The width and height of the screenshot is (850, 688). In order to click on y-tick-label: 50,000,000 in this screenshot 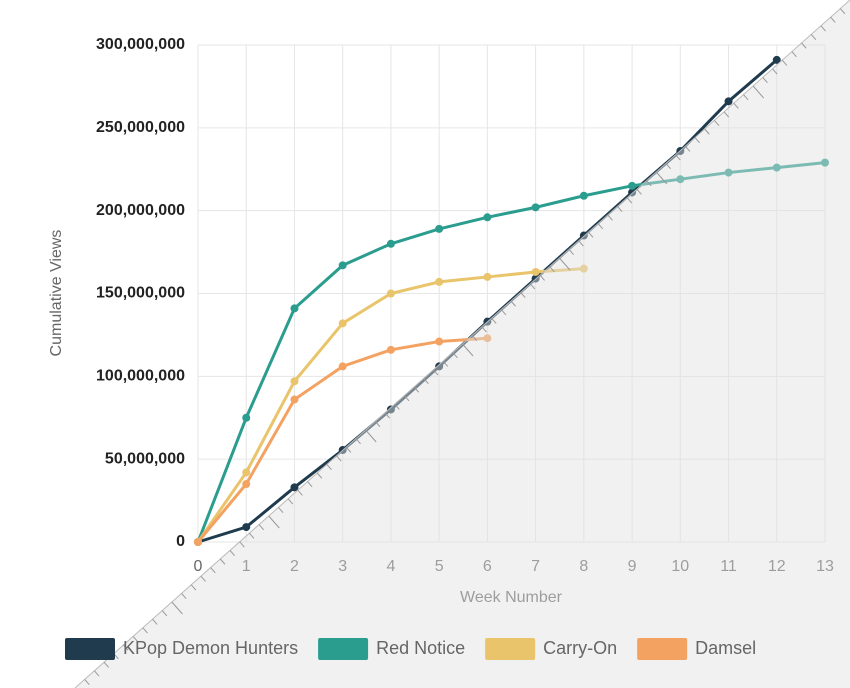, I will do `click(145, 458)`.